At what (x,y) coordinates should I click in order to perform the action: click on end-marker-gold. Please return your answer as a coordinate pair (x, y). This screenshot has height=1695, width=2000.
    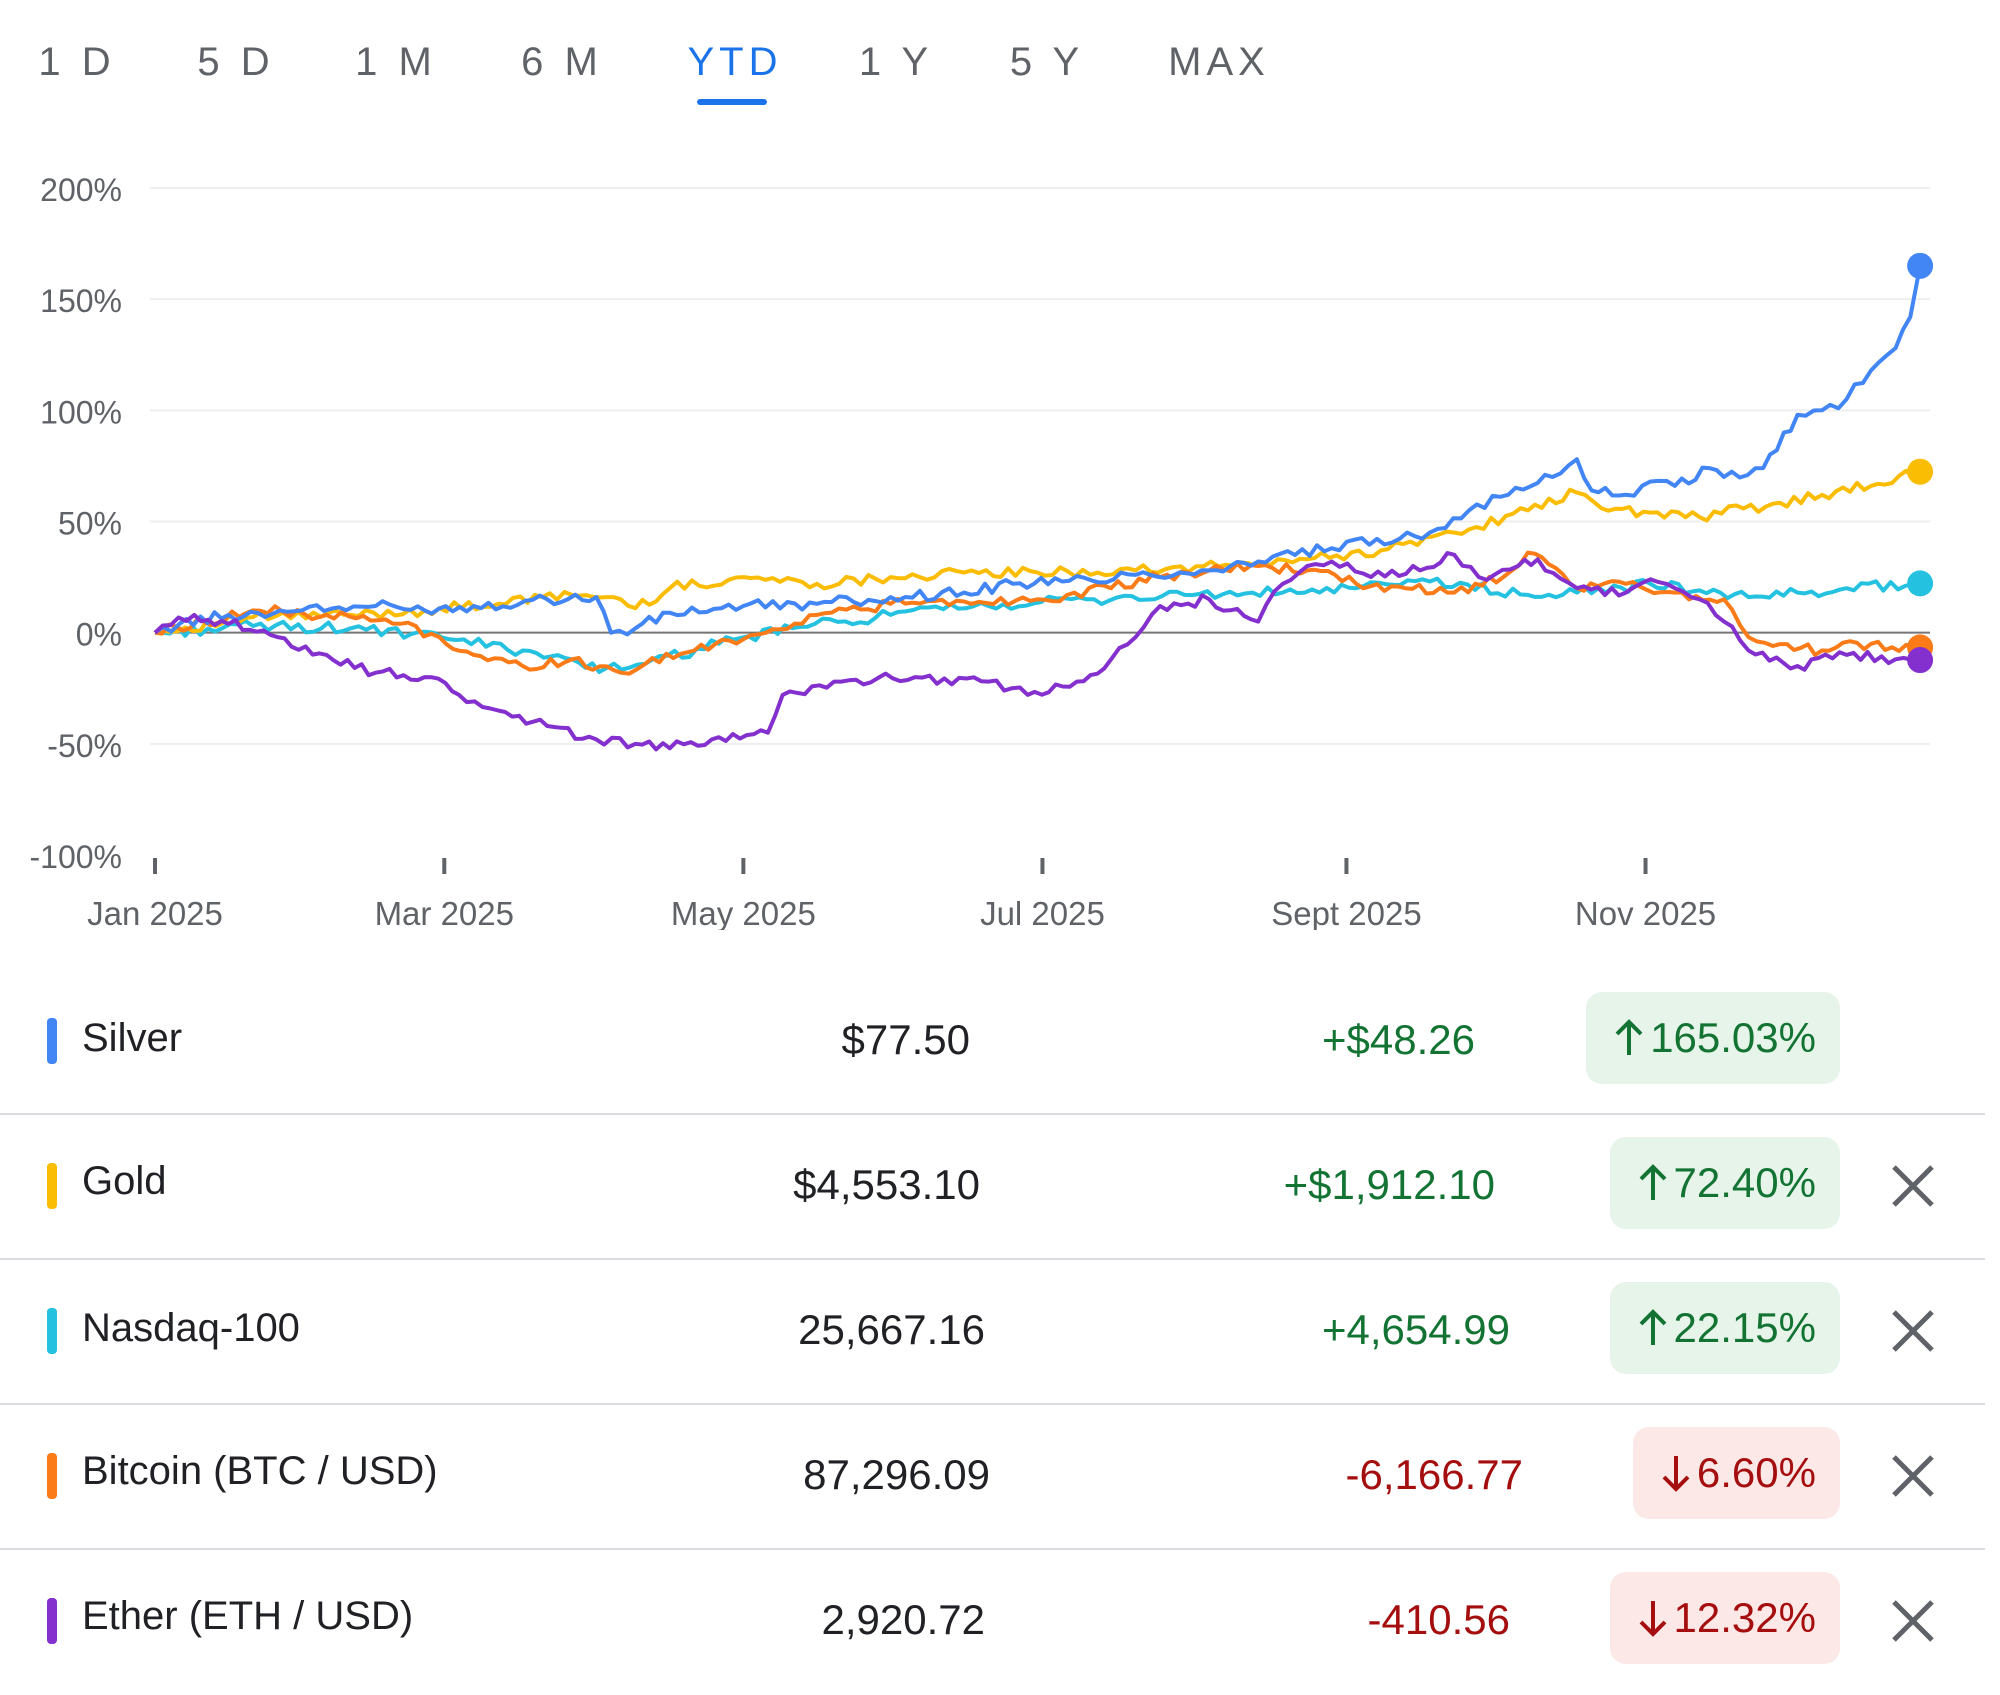
    Looking at the image, I should click on (1920, 471).